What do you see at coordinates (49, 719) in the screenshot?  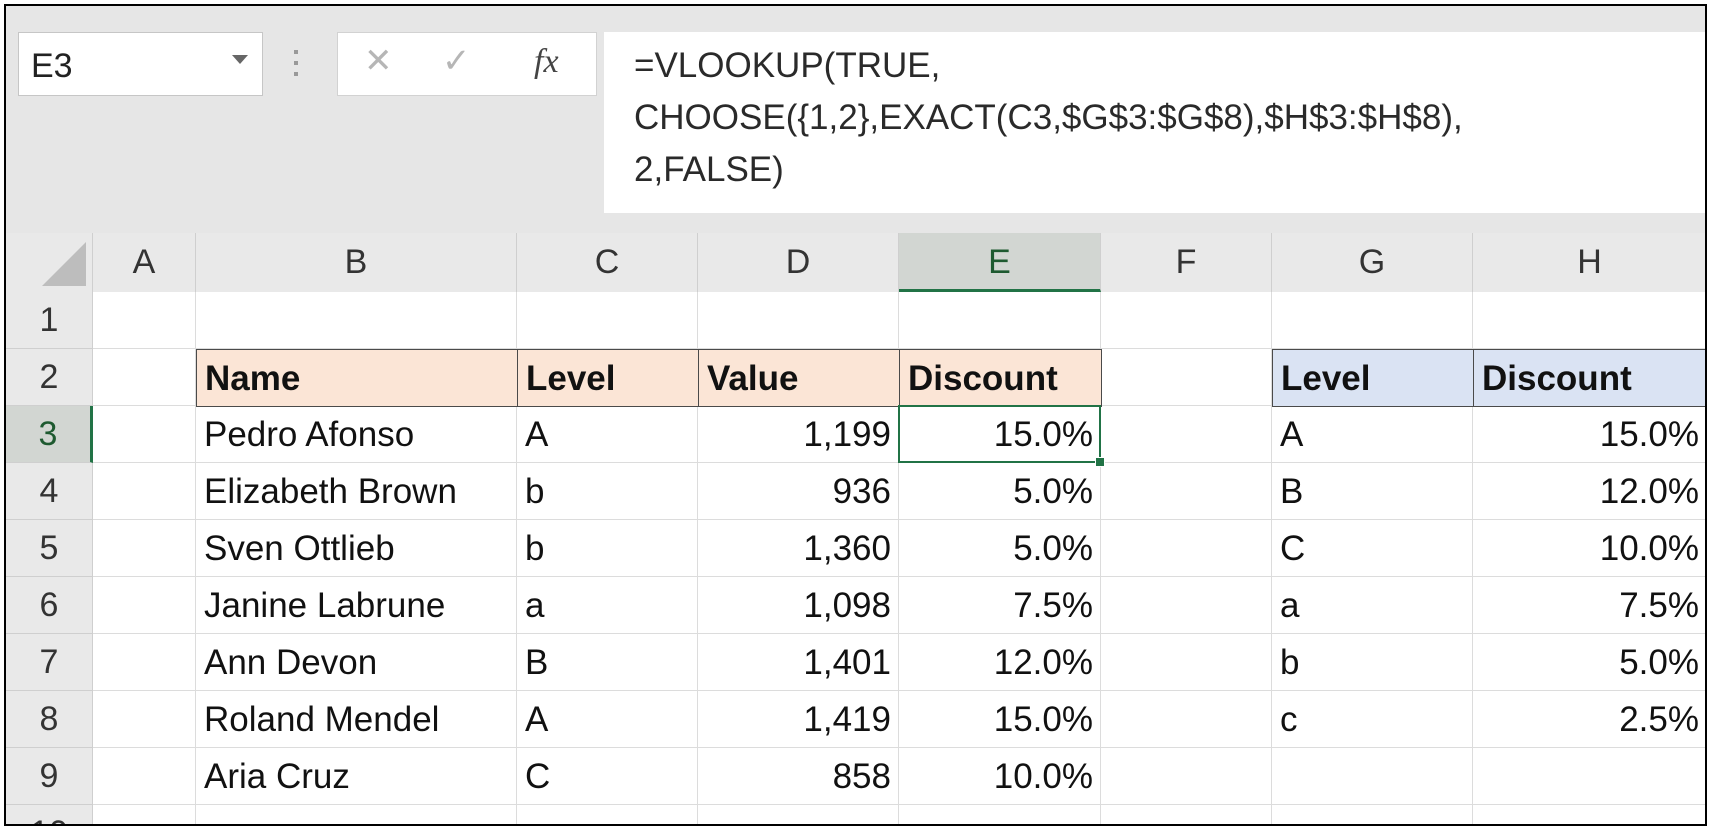 I see `row-header-8: 8` at bounding box center [49, 719].